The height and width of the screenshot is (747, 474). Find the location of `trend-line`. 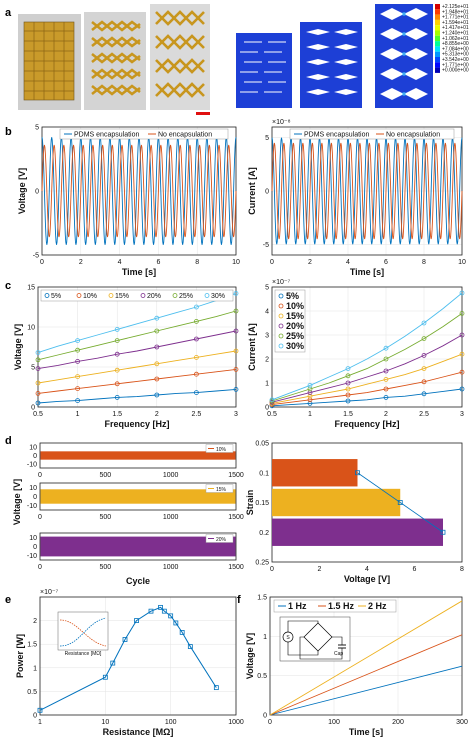

trend-line is located at coordinates (400, 502).